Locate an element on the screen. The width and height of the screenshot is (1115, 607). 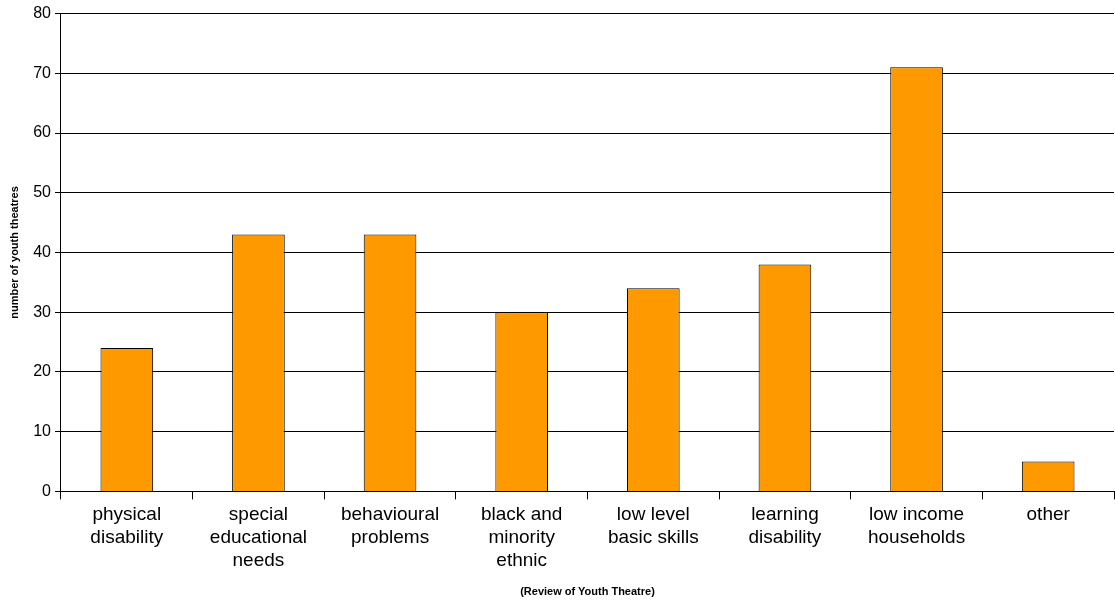
y-tick-label: 80 is located at coordinates (42, 13).